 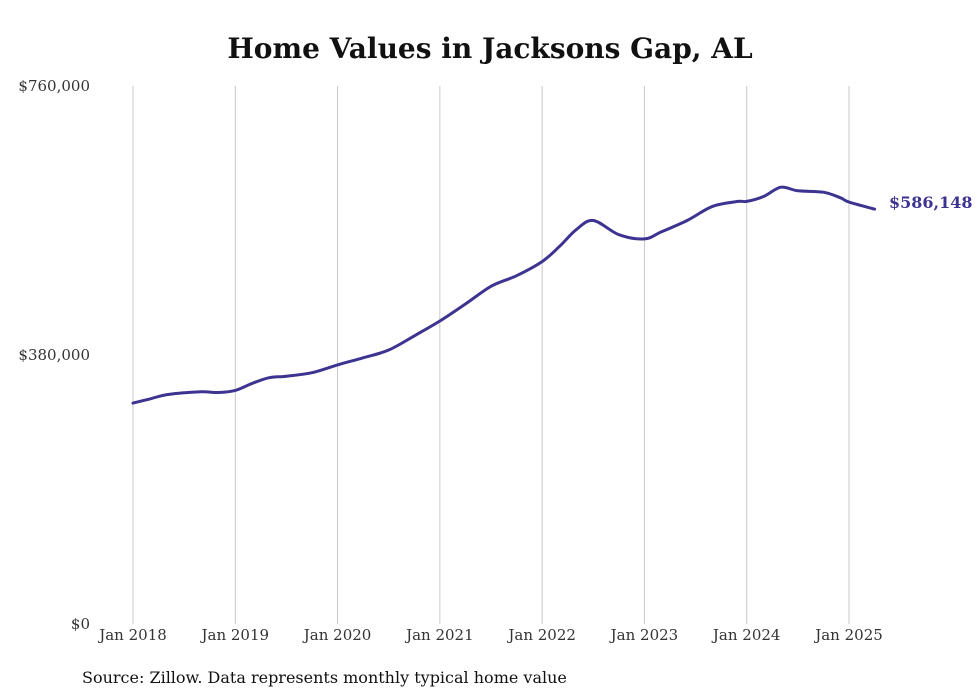 I want to click on x-tick-label: Jan 2018, so click(x=132, y=635).